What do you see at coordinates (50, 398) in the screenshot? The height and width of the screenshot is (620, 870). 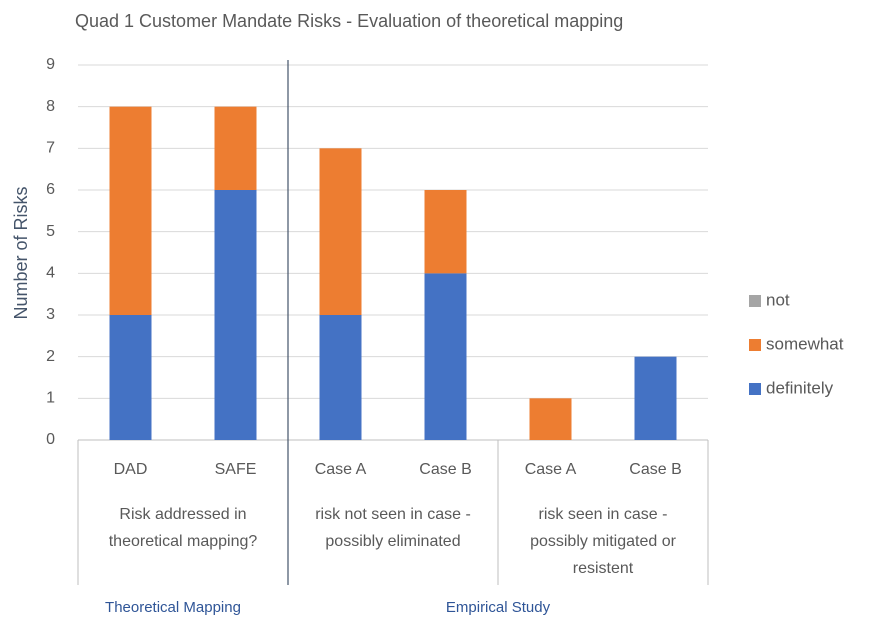 I see `y-tick-label: 1` at bounding box center [50, 398].